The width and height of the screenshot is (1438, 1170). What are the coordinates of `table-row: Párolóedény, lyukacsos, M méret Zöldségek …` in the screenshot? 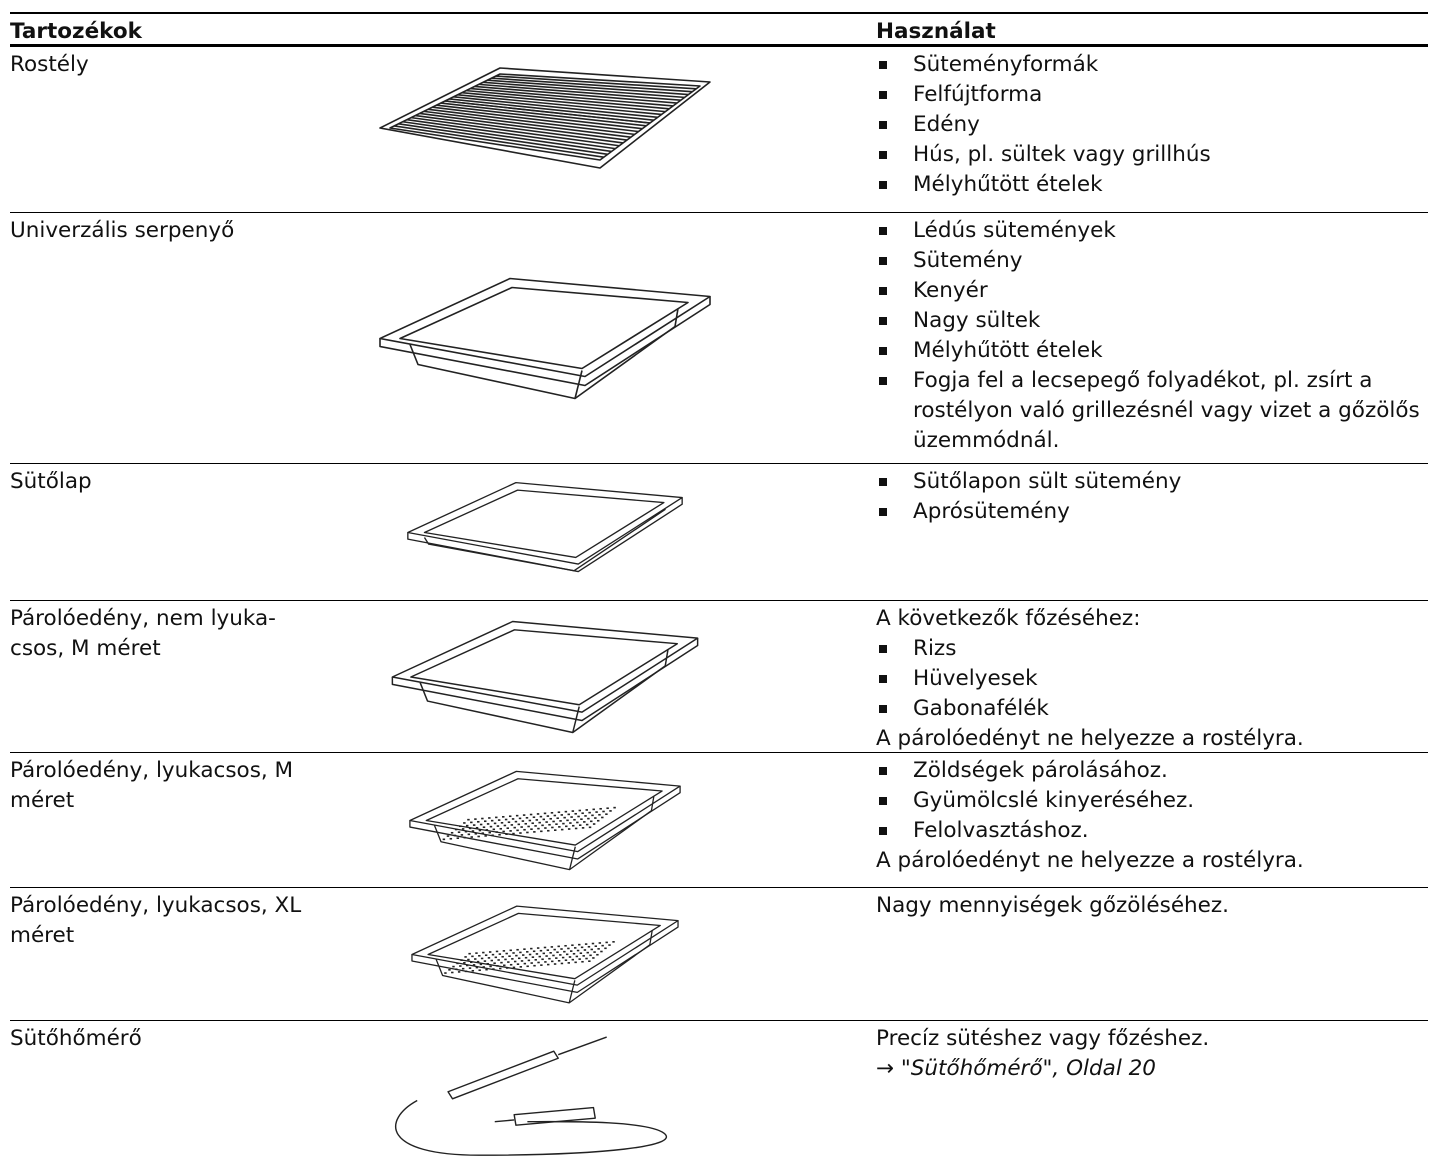 It's located at (719, 819).